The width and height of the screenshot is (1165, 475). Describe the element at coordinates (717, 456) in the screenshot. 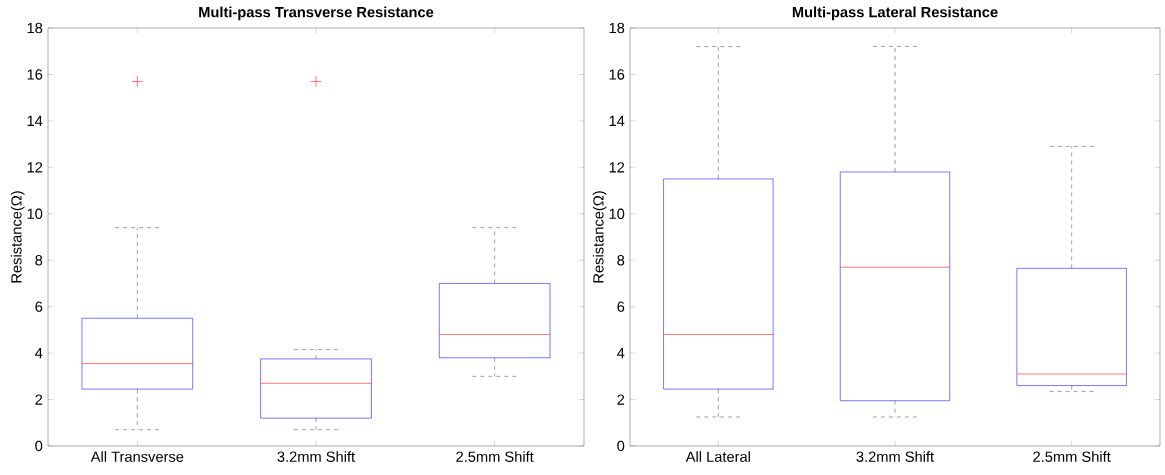

I see `x-tick-label: All Lateral` at that location.